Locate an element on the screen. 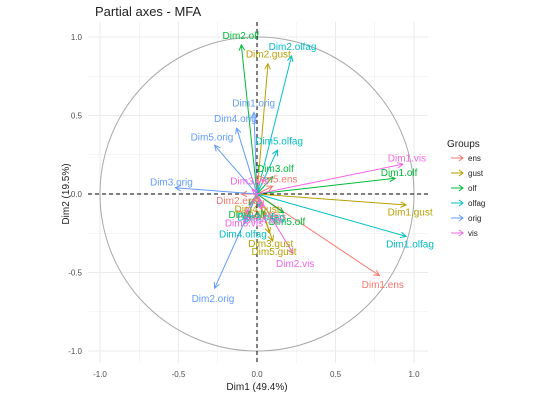  arrow-dim3-vis is located at coordinates (254, 191).